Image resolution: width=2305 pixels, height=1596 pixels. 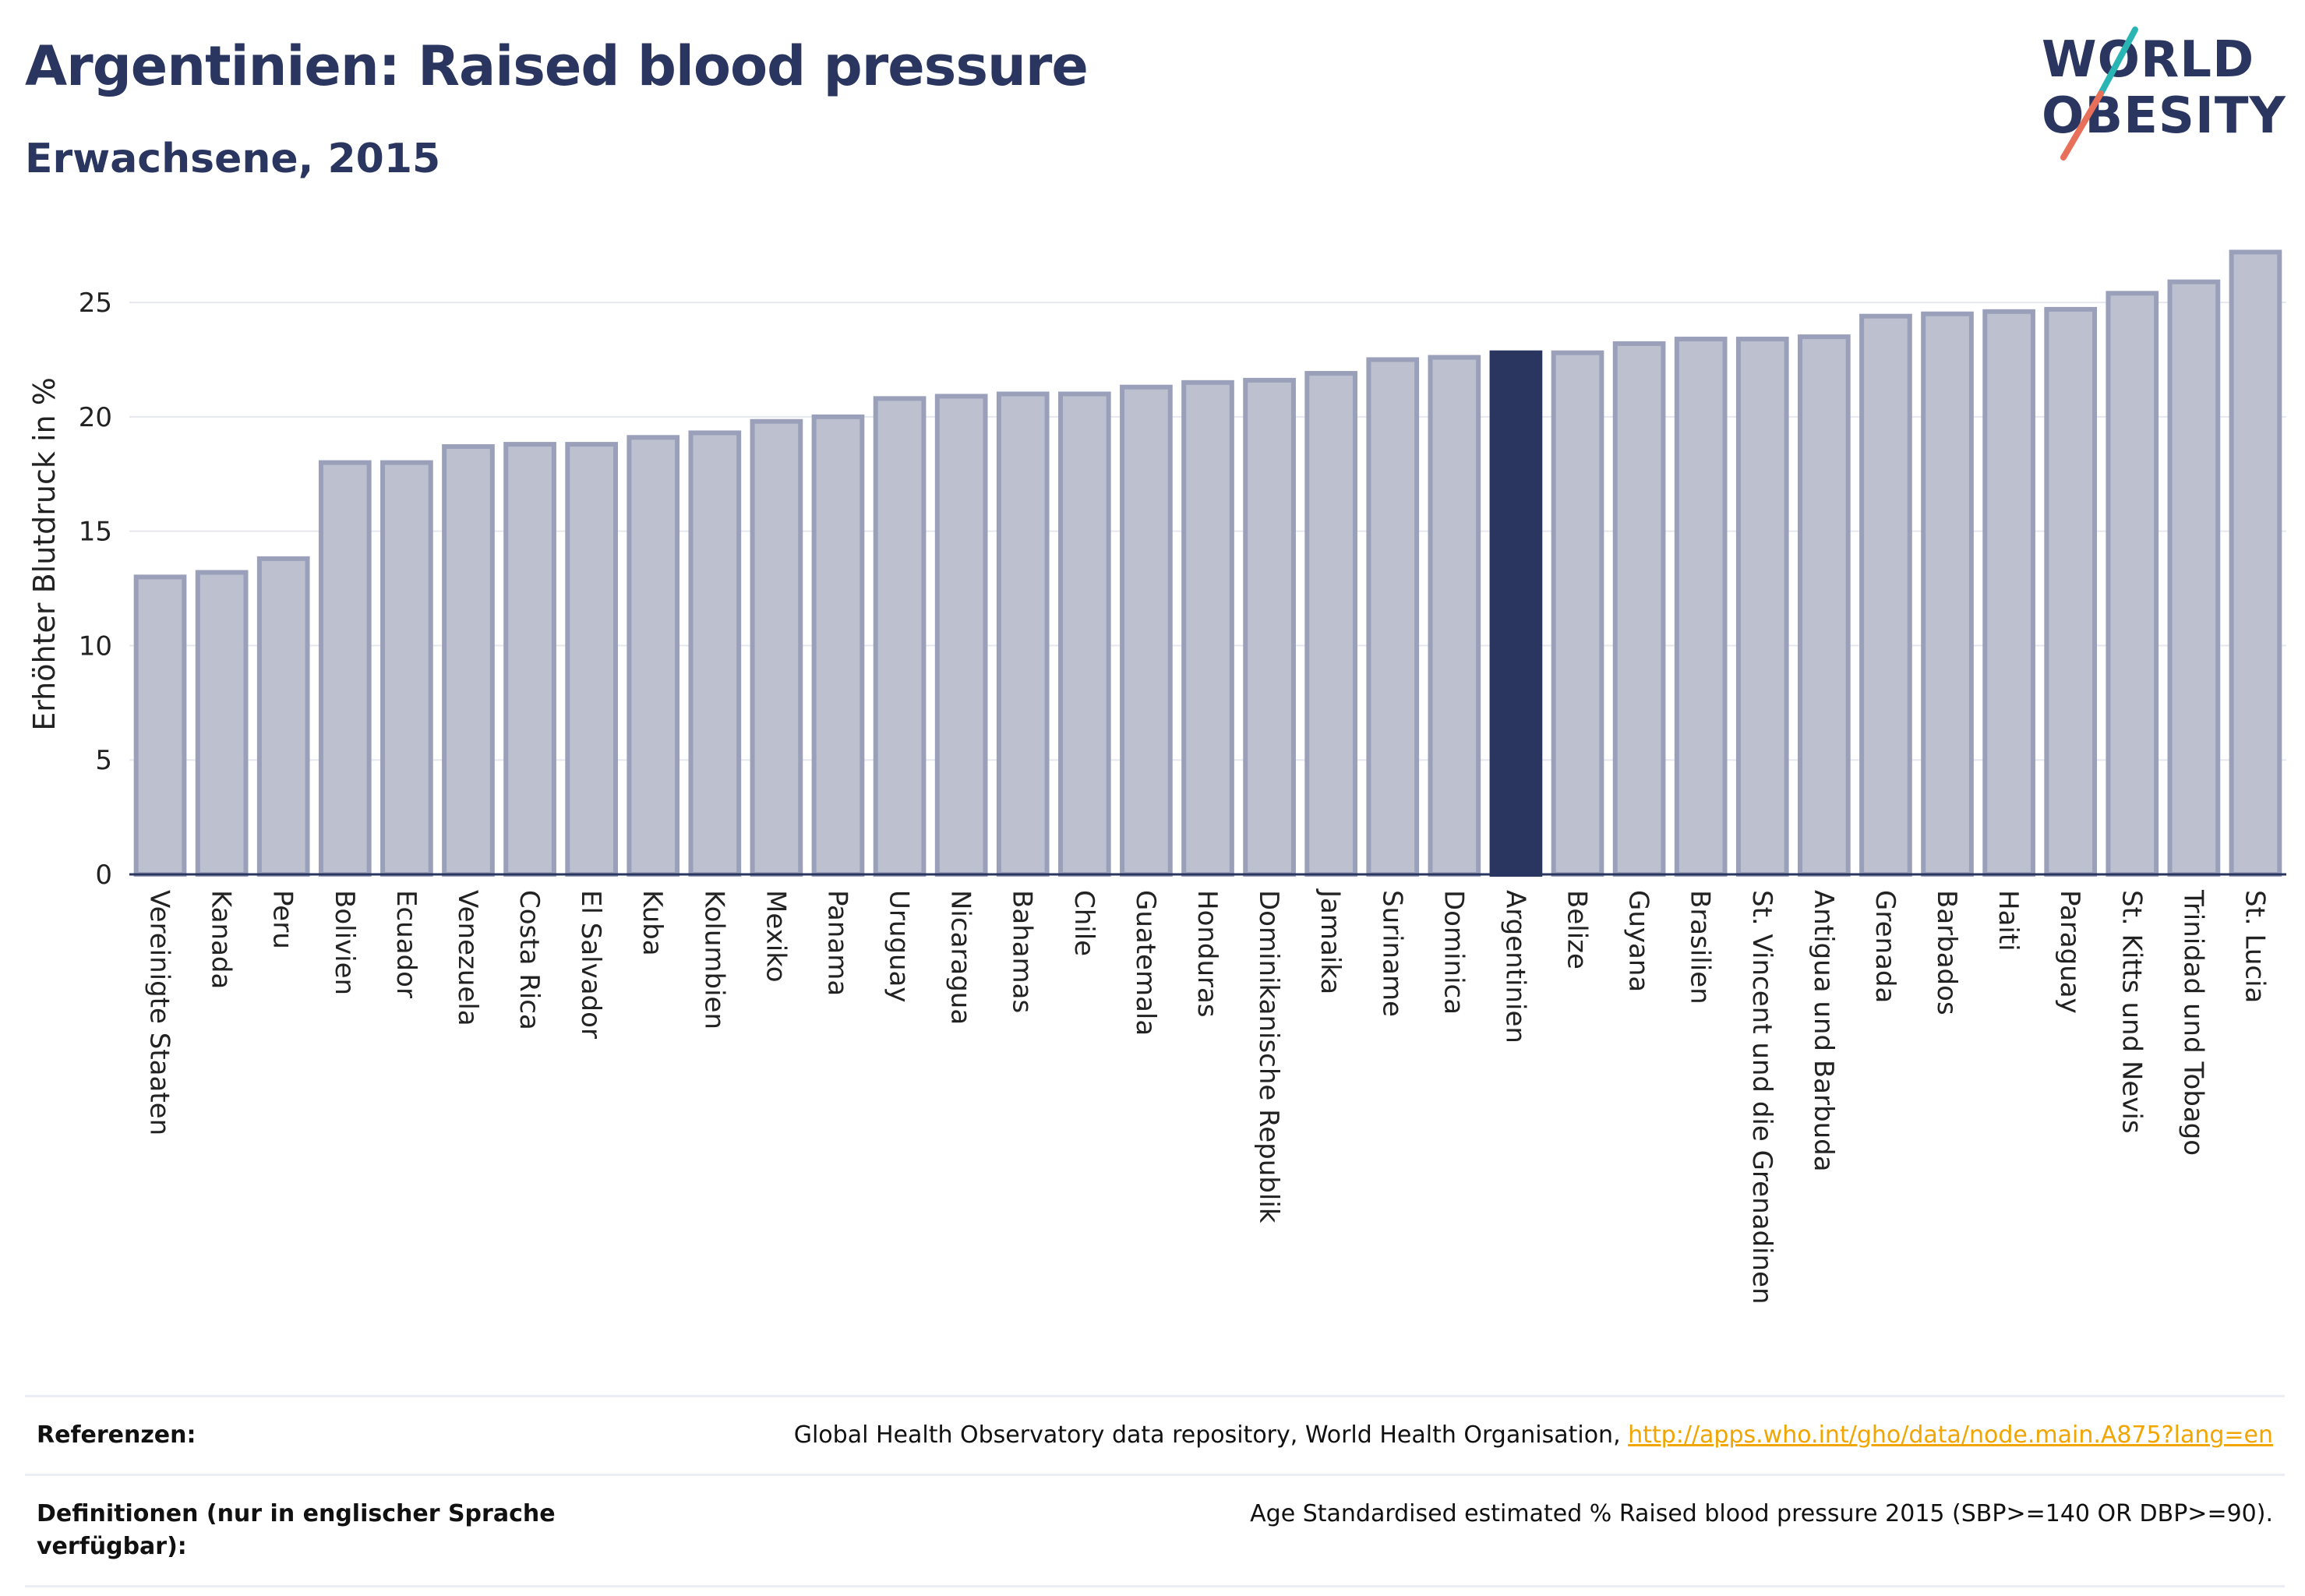 What do you see at coordinates (233, 159) in the screenshot?
I see `page-subtitle: Erwachsene, 2015` at bounding box center [233, 159].